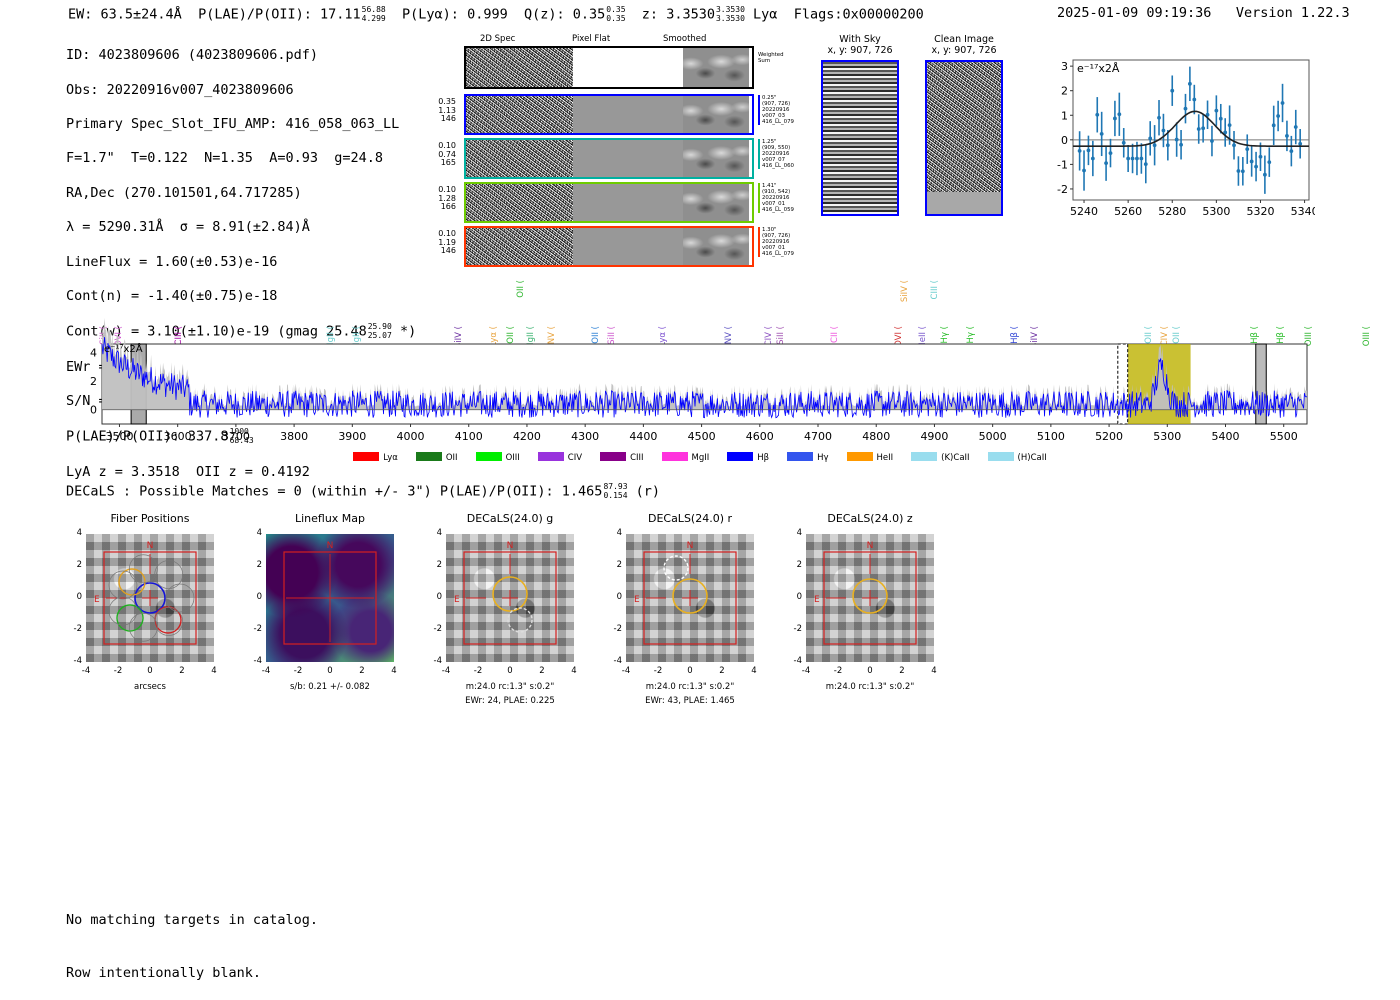  I want to click on svg-text: 3800, so click(294, 436).